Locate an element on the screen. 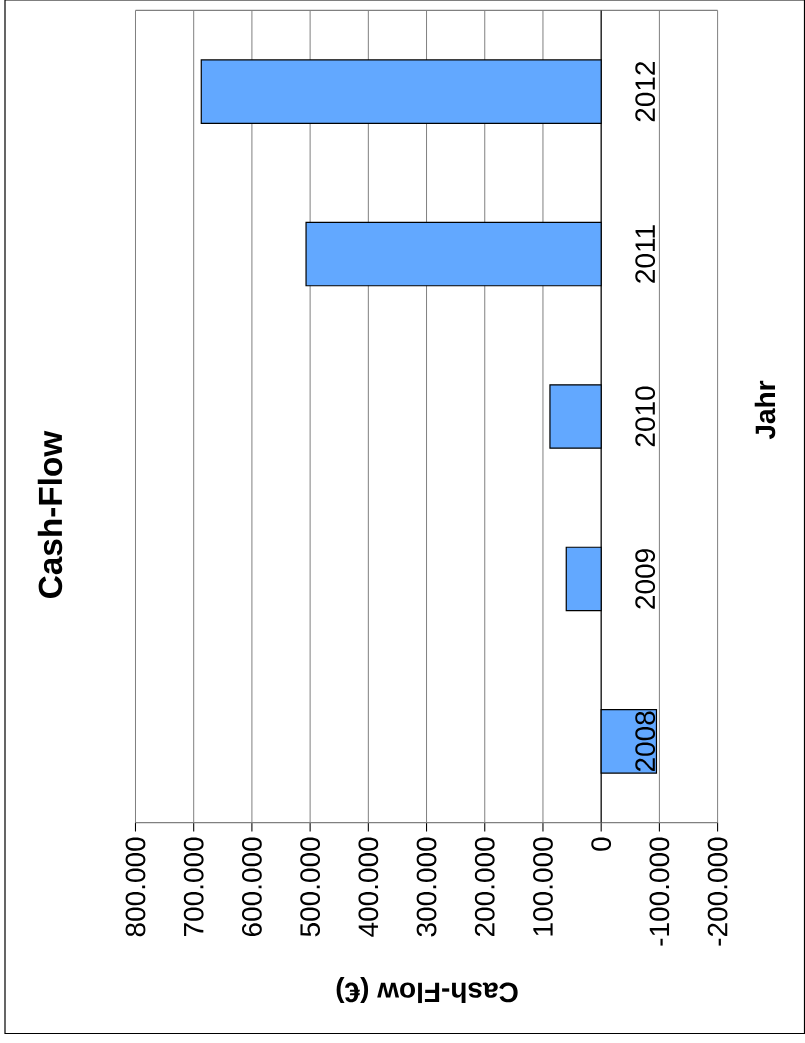 The width and height of the screenshot is (805, 1043). text: Cash-Flow is located at coordinates (50, 514).